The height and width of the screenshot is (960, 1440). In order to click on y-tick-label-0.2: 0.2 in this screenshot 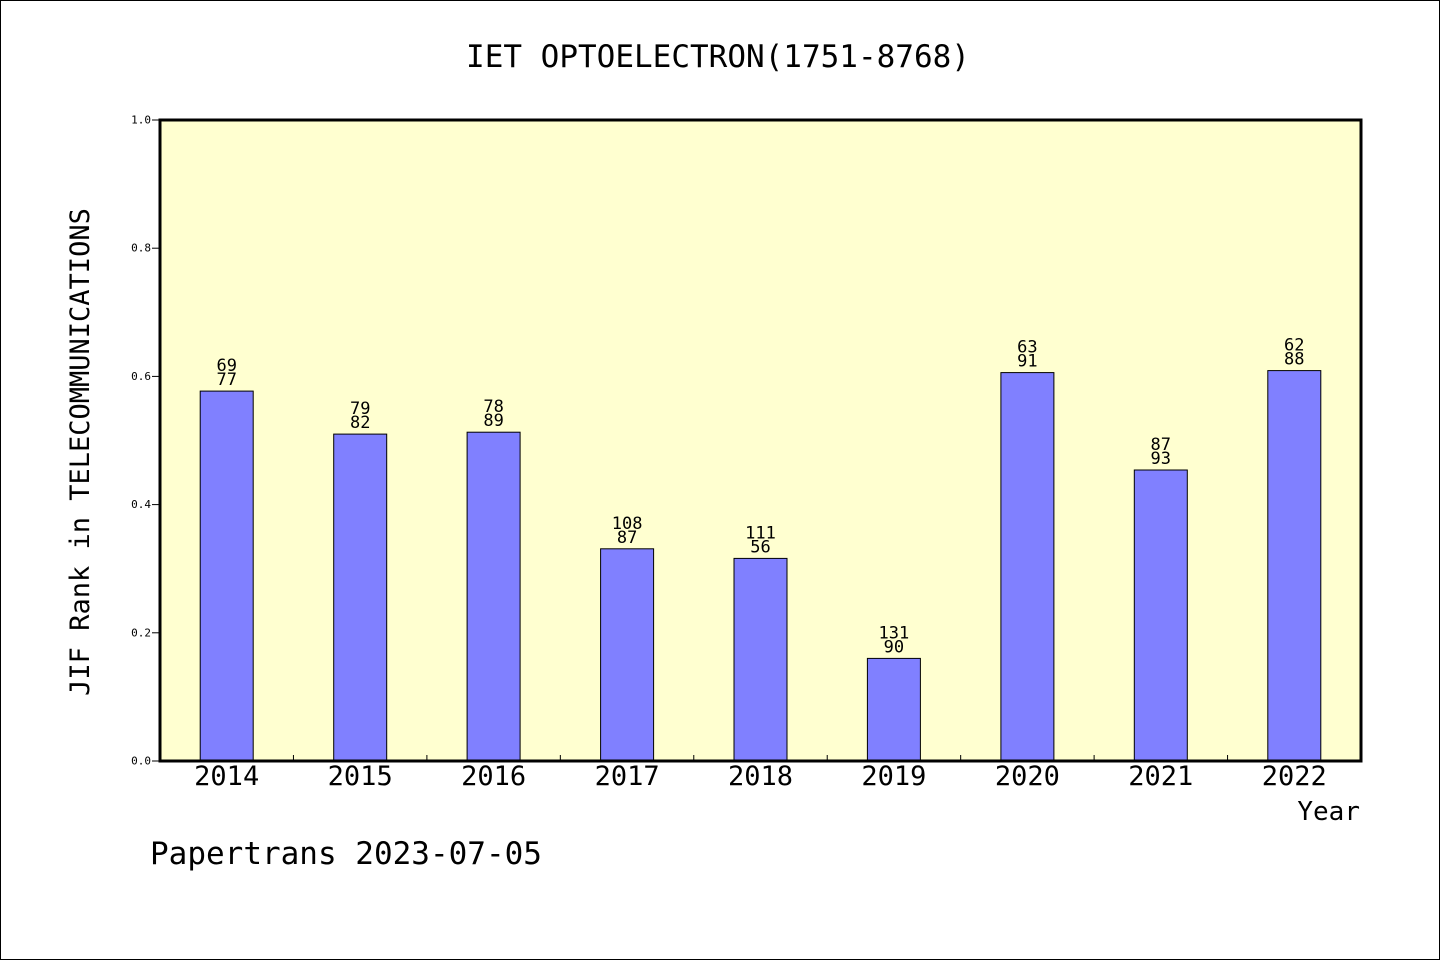, I will do `click(141, 632)`.